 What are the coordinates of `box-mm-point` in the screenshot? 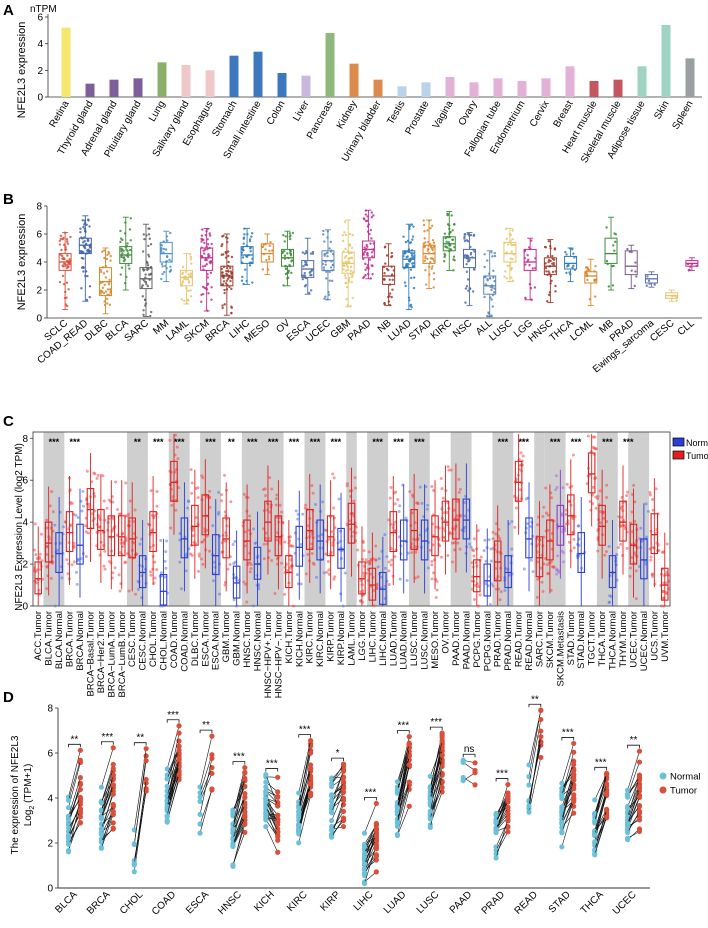 It's located at (170, 266).